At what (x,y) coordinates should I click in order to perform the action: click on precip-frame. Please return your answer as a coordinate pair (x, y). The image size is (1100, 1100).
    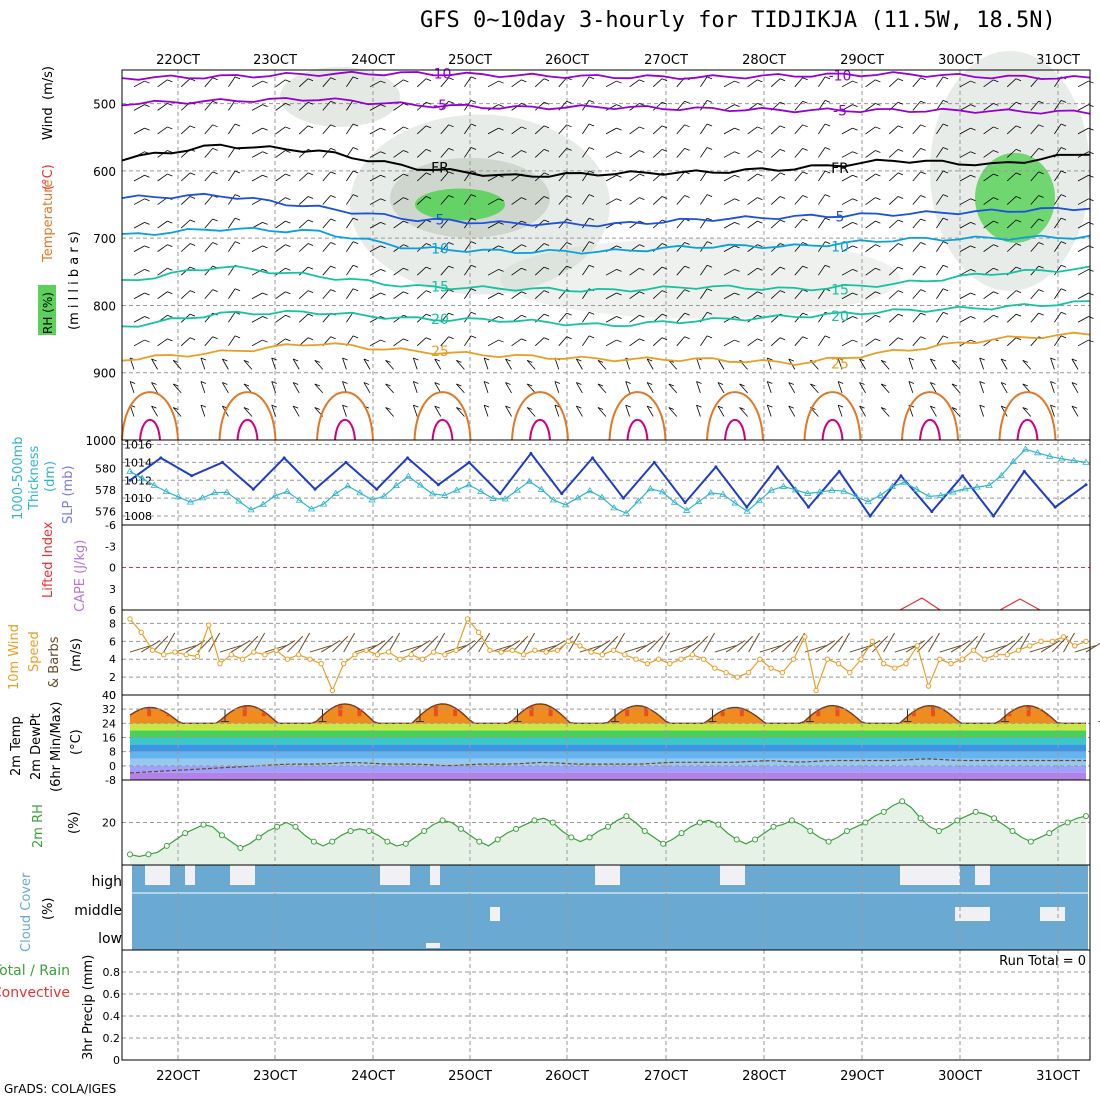
    Looking at the image, I should click on (606, 1005).